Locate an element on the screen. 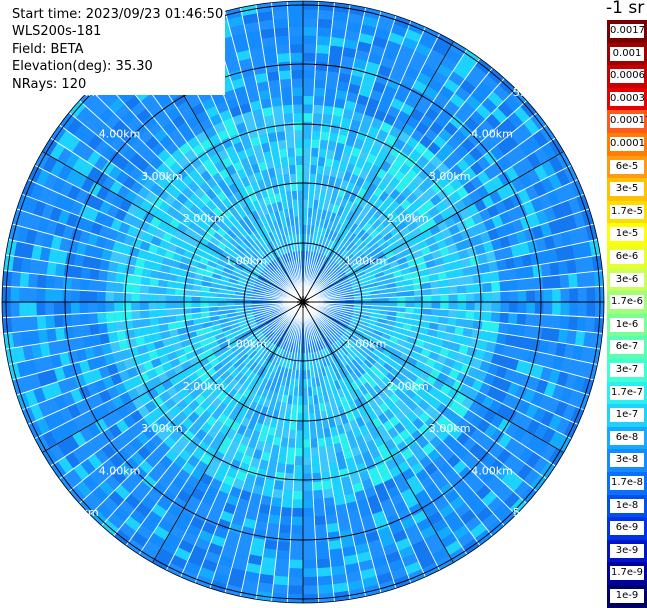 This screenshot has width=647, height=608. colorbar-tick-label: 6e-7 is located at coordinates (627, 347).